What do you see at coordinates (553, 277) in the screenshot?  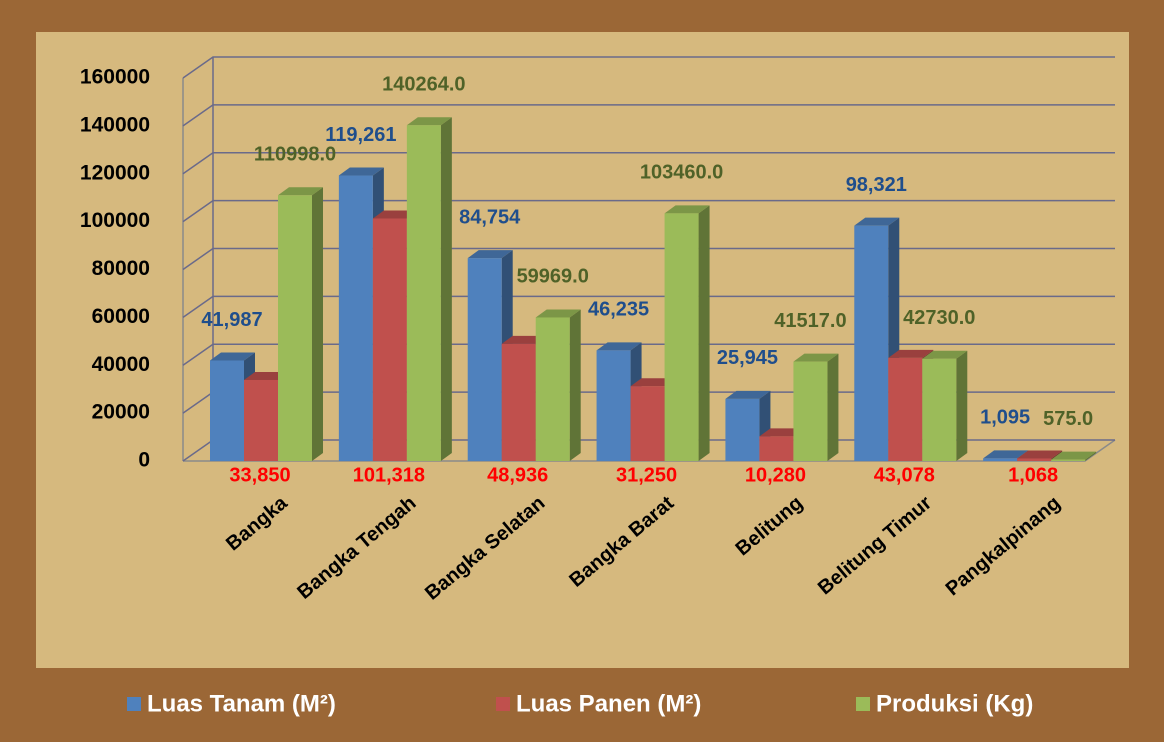 I see `data-label: 59969.0` at bounding box center [553, 277].